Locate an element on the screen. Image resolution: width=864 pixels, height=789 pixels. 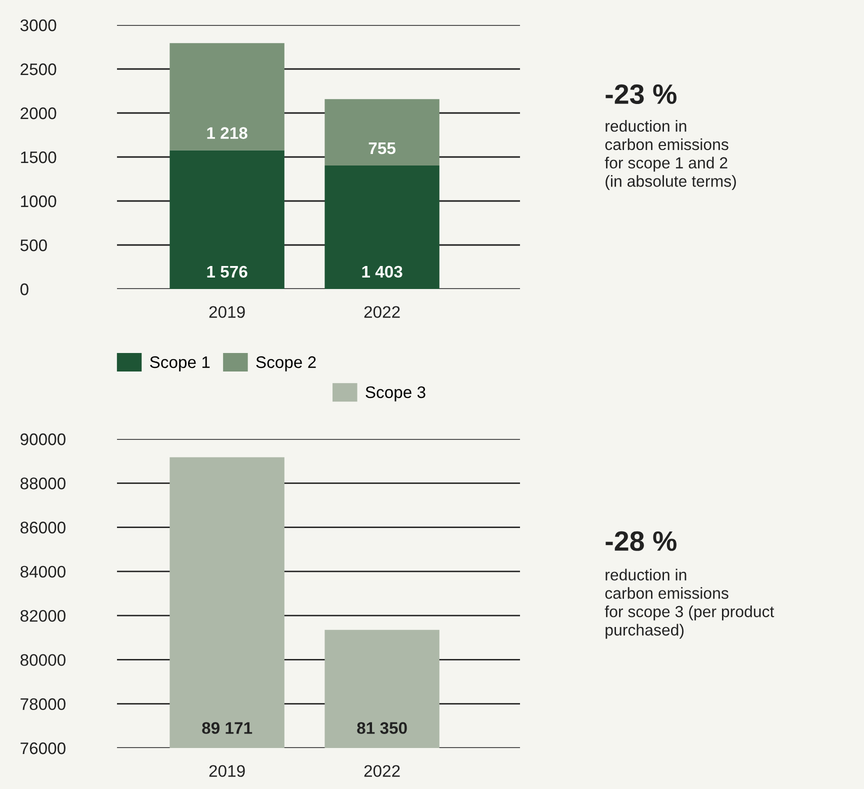
data-label: 89 171 is located at coordinates (227, 728).